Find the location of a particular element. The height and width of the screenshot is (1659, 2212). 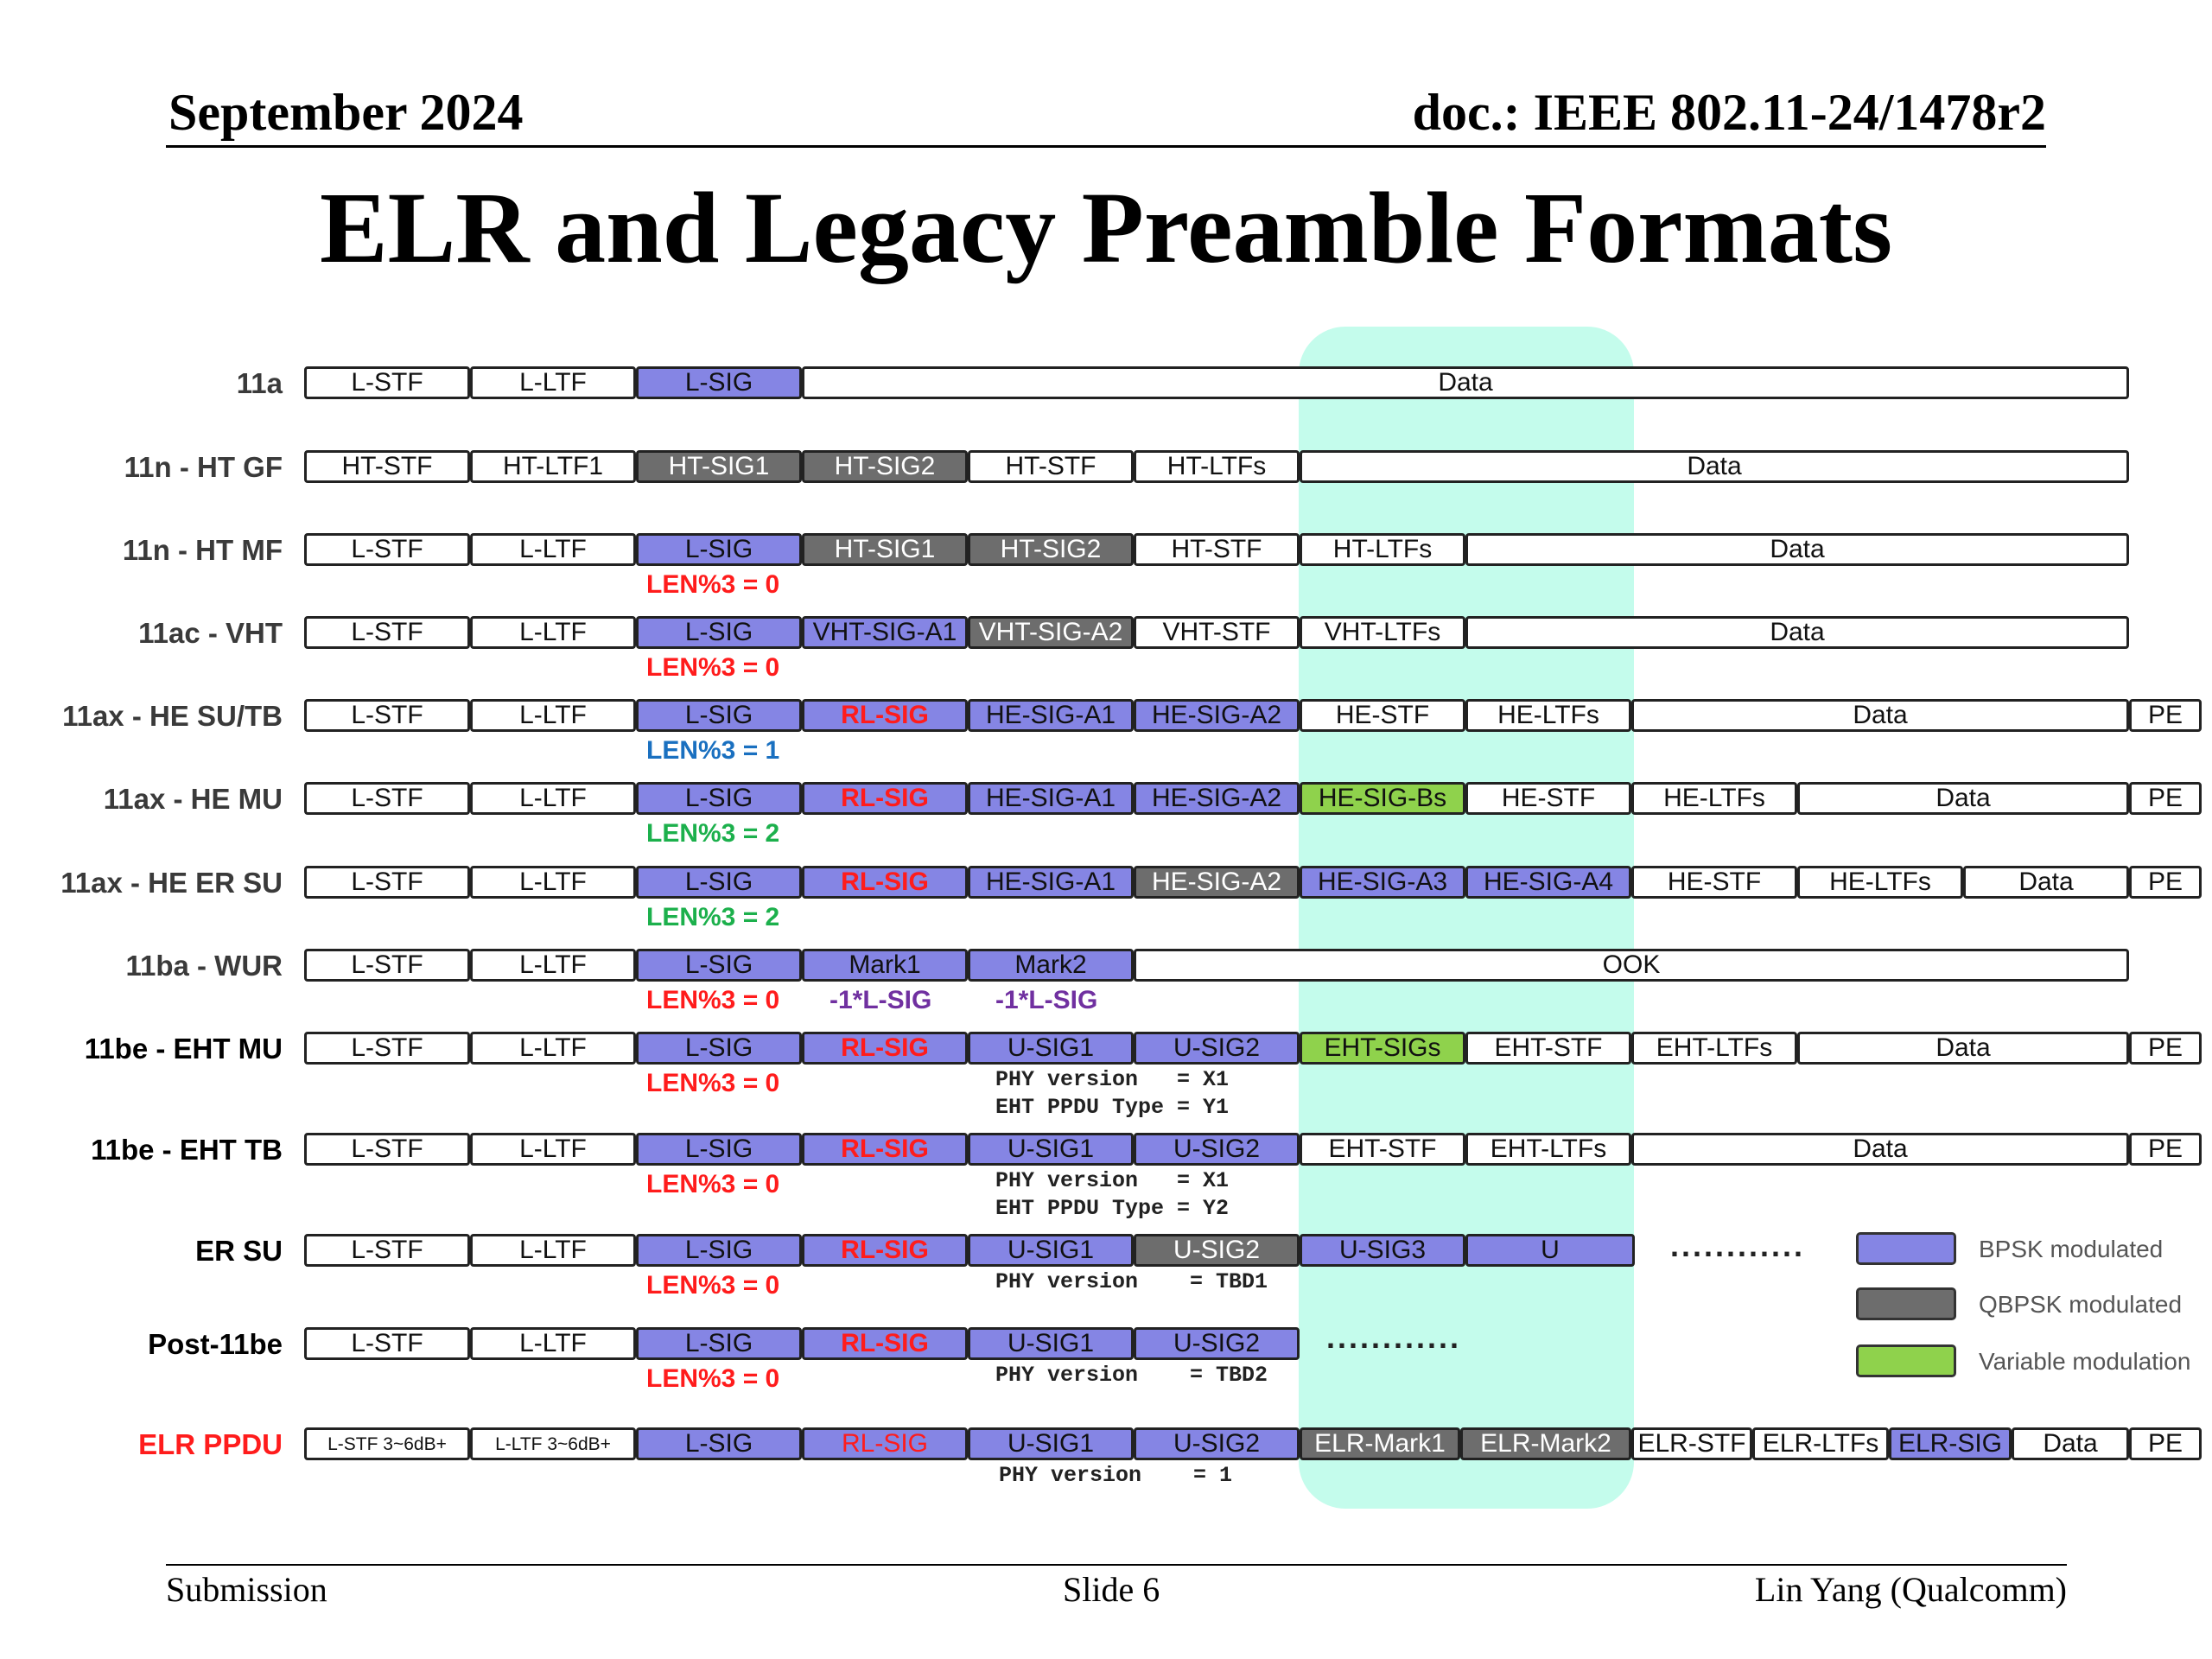

field-ht-sig2: HT-SIG2 is located at coordinates (1051, 549).